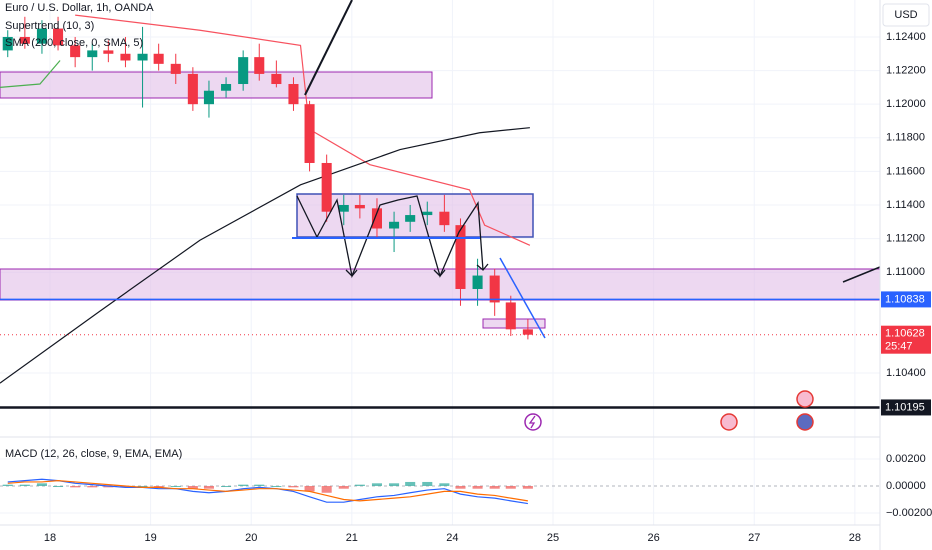 The height and width of the screenshot is (550, 932). Describe the element at coordinates (74, 43) in the screenshot. I see `legend-entry: SMA (200, close, 0, SMA, 5)` at that location.